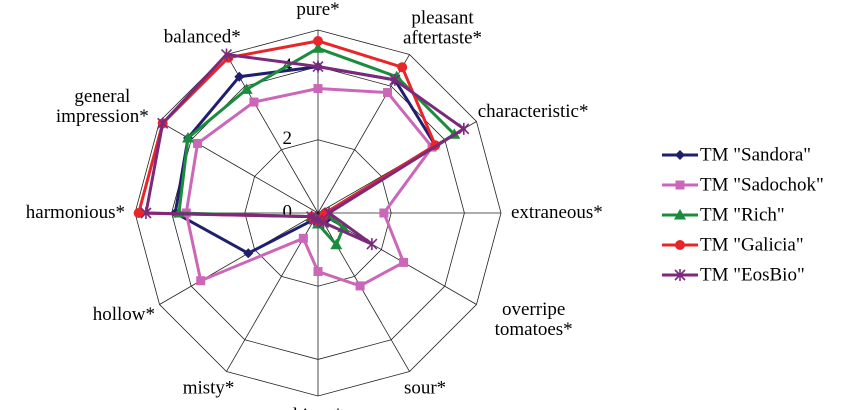  I want to click on y-tick-label: 0, so click(288, 211).